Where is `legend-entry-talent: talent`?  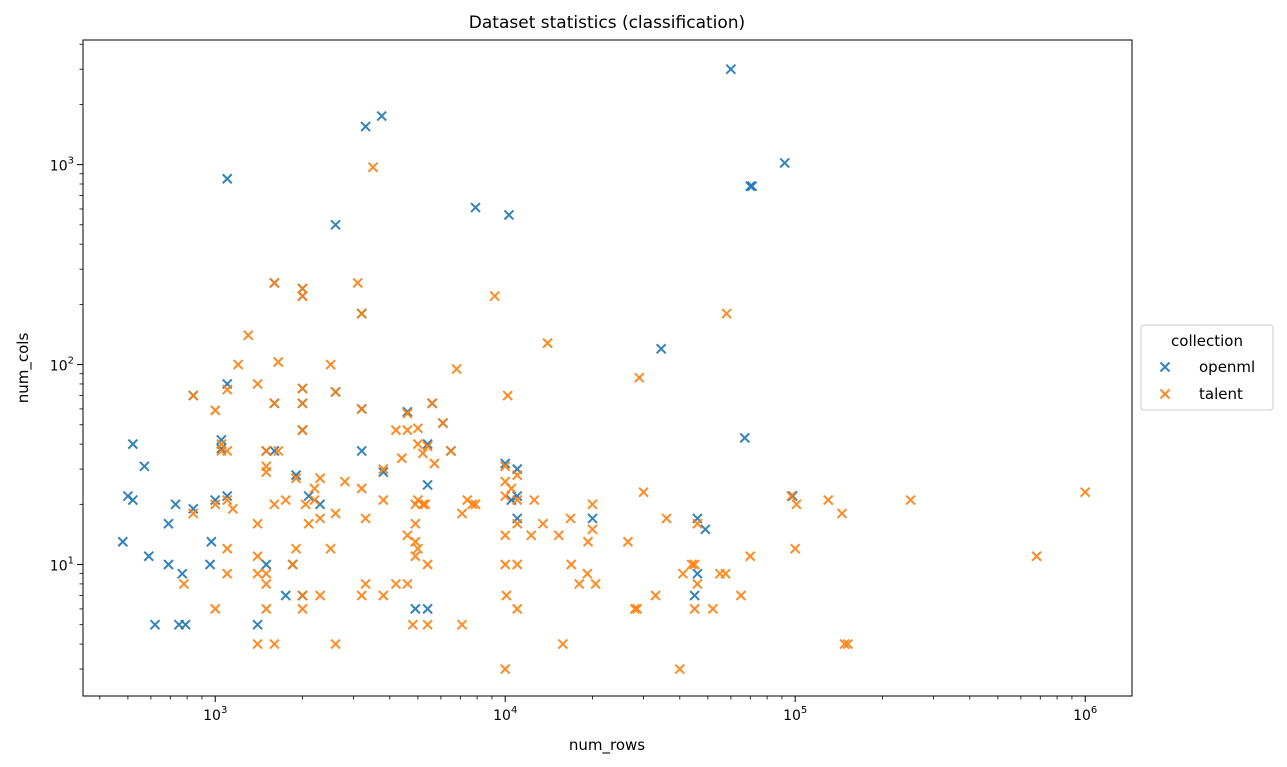
legend-entry-talent: talent is located at coordinates (1201, 394).